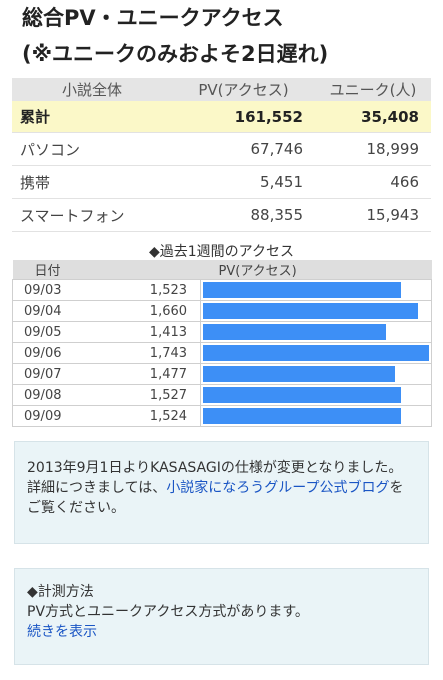  I want to click on notice-detail-suffix: をご覧ください。, so click(215, 498).